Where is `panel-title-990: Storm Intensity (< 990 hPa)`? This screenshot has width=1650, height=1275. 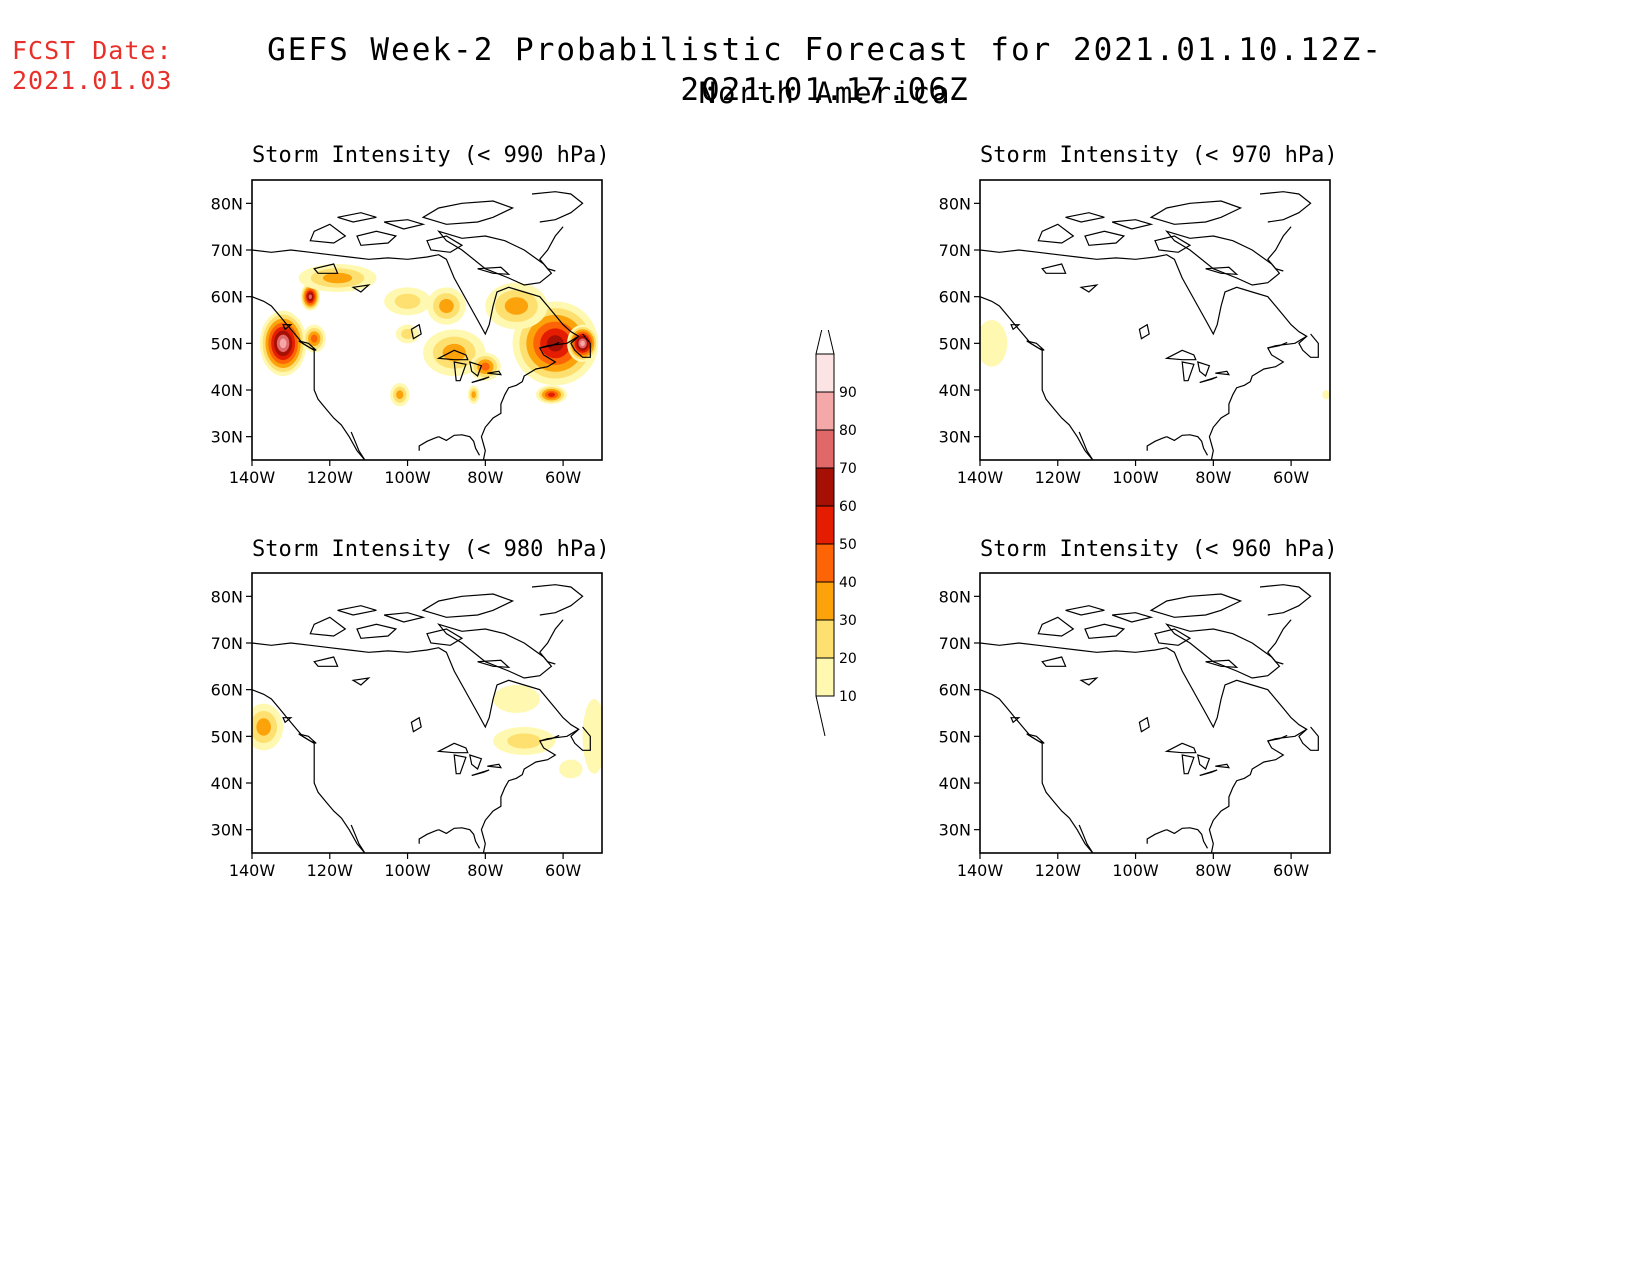 panel-title-990: Storm Intensity (< 990 hPa) is located at coordinates (431, 155).